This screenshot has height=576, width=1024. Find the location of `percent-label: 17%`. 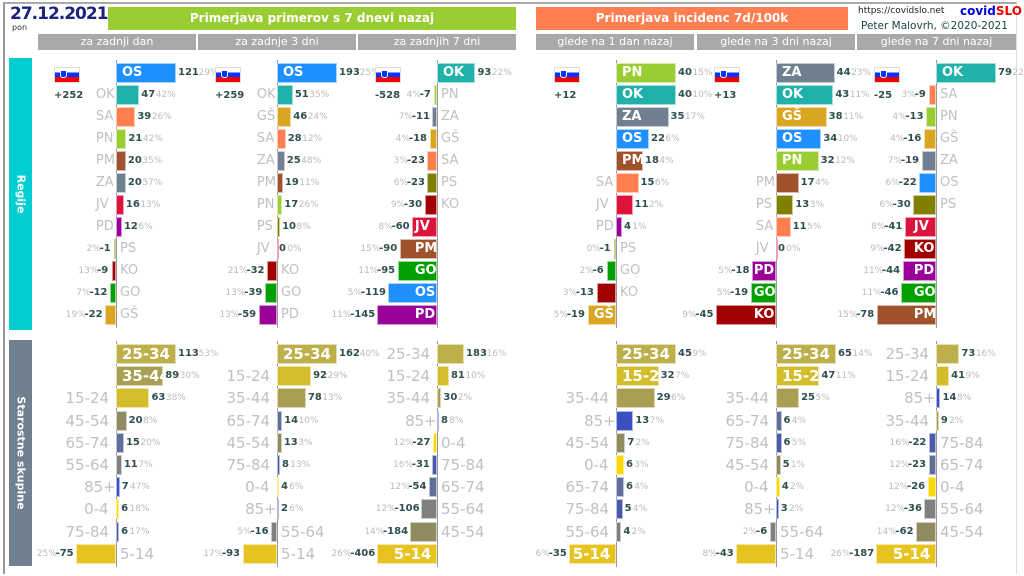

percent-label: 17% is located at coordinates (694, 117).